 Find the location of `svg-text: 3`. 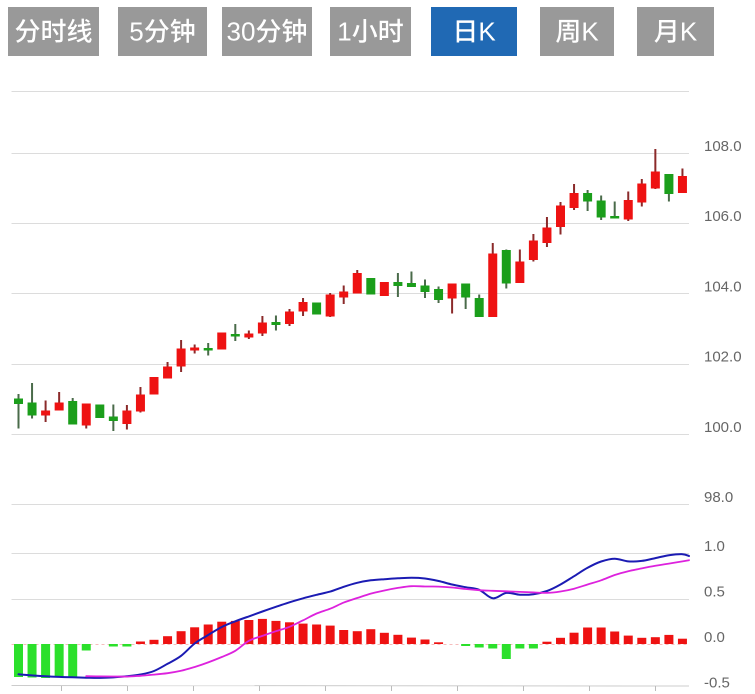

svg-text: 3 is located at coordinates (234, 32).